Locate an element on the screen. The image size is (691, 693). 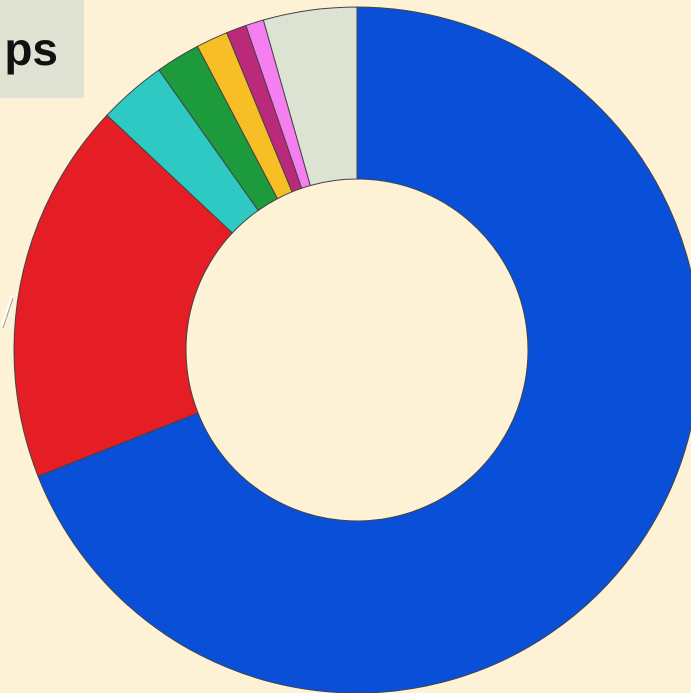
edge-tick-mark is located at coordinates (7, 312).